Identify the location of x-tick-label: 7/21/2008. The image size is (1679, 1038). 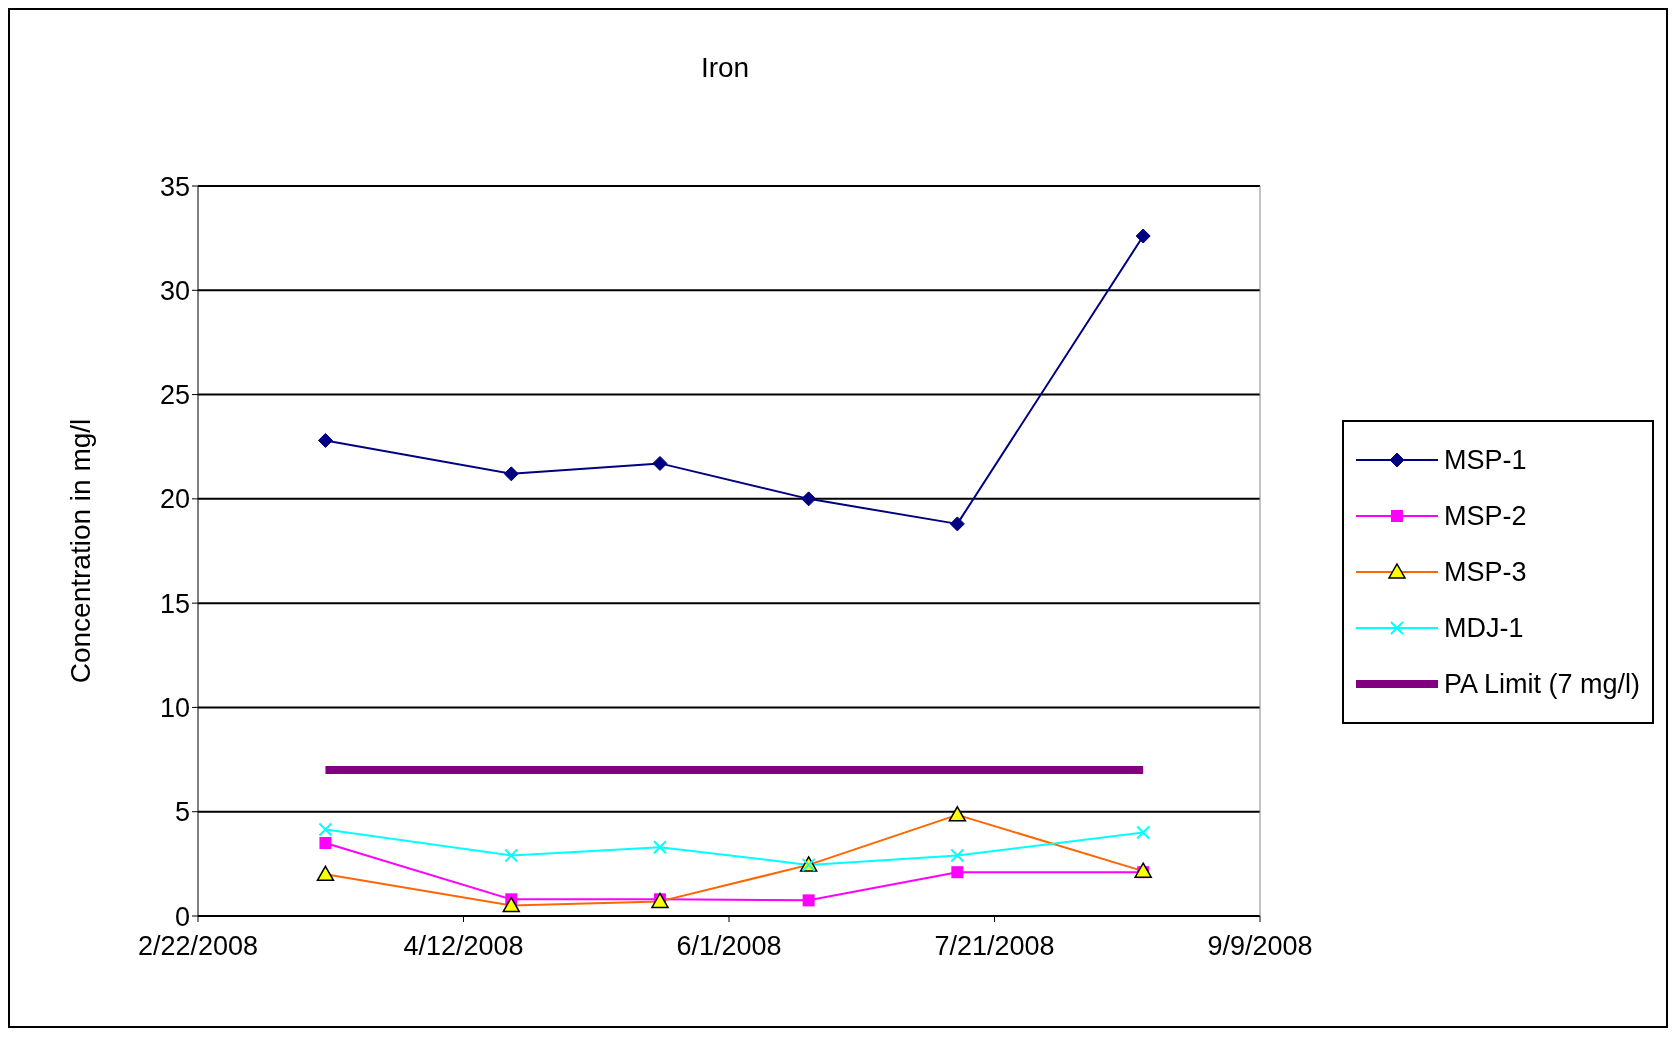
(994, 946).